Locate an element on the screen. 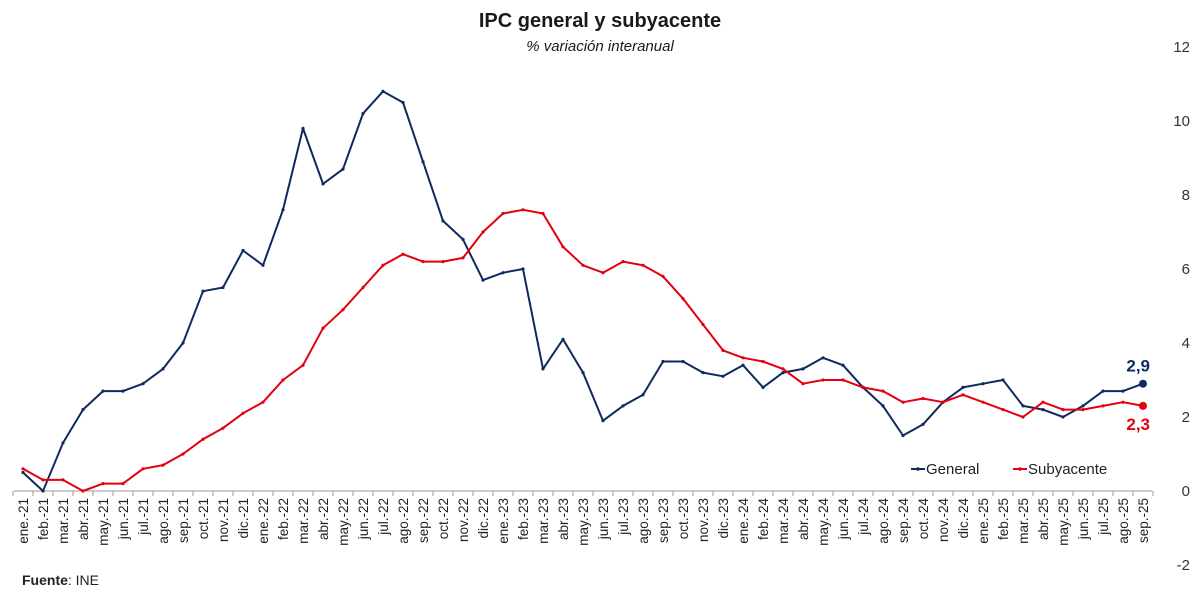  x-tick-label: feb.-23 is located at coordinates (523, 519).